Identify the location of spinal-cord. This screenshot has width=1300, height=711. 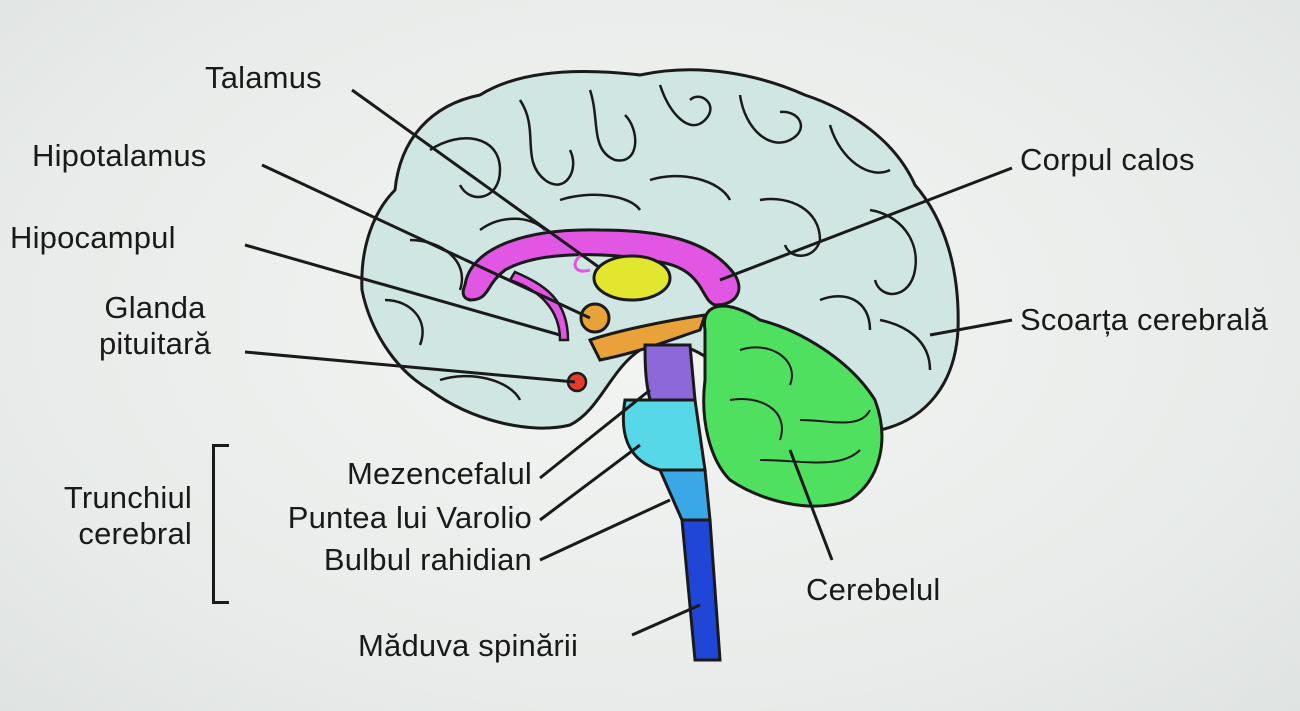
(701, 590).